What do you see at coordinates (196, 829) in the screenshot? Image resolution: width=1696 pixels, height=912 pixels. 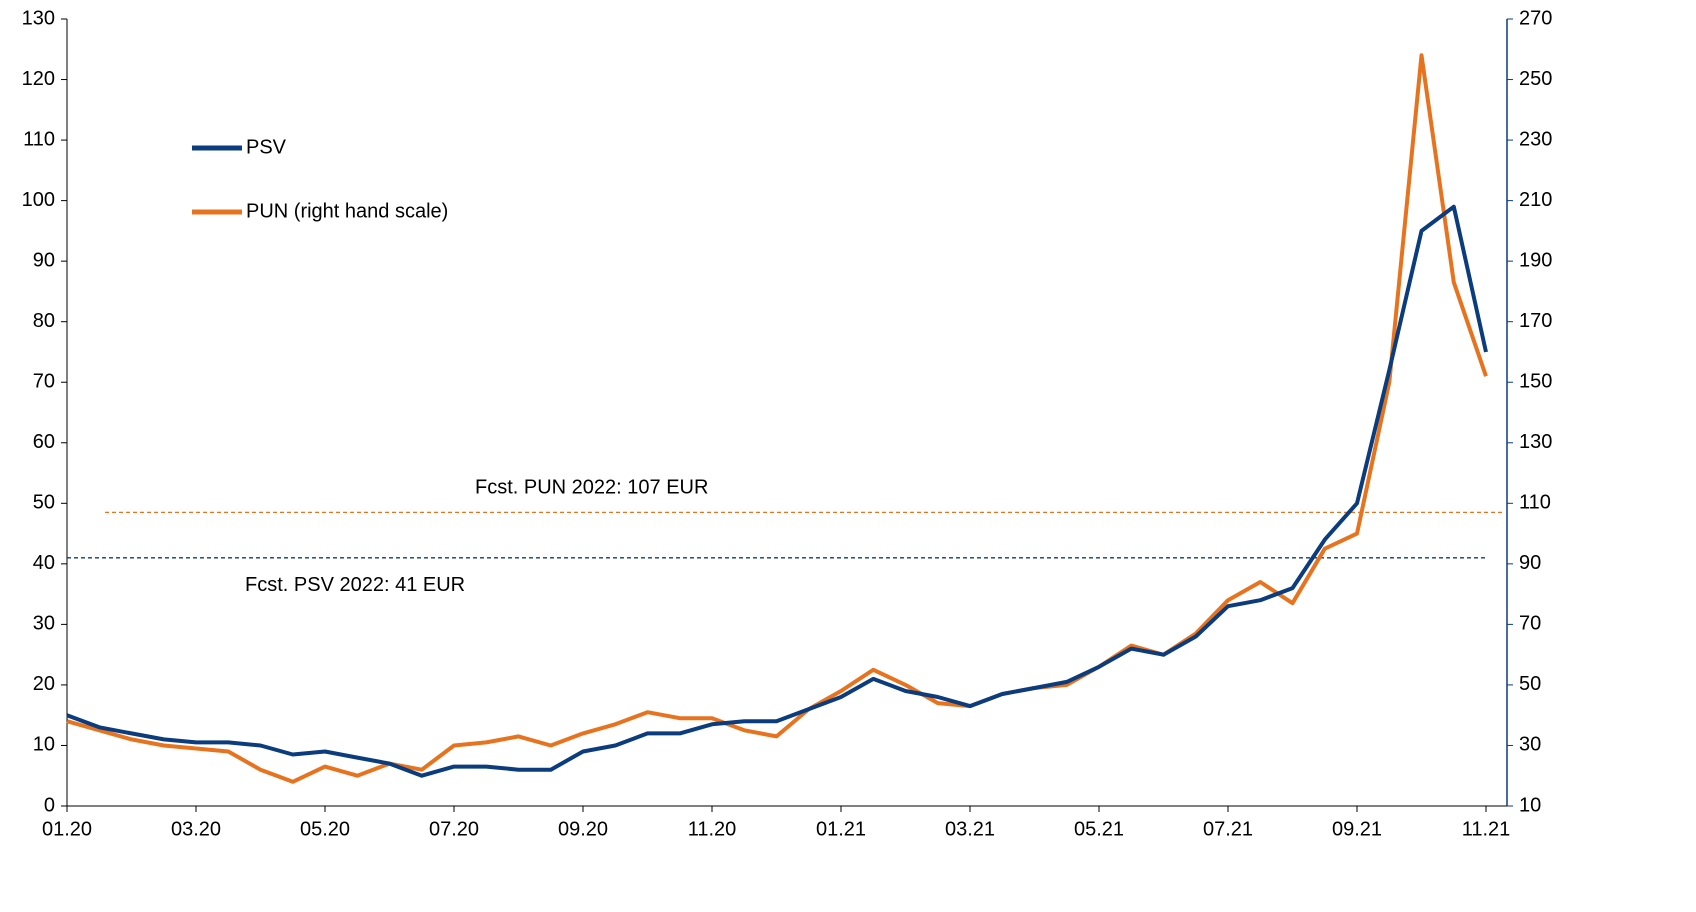 I see `x-tick-label: 03.20` at bounding box center [196, 829].